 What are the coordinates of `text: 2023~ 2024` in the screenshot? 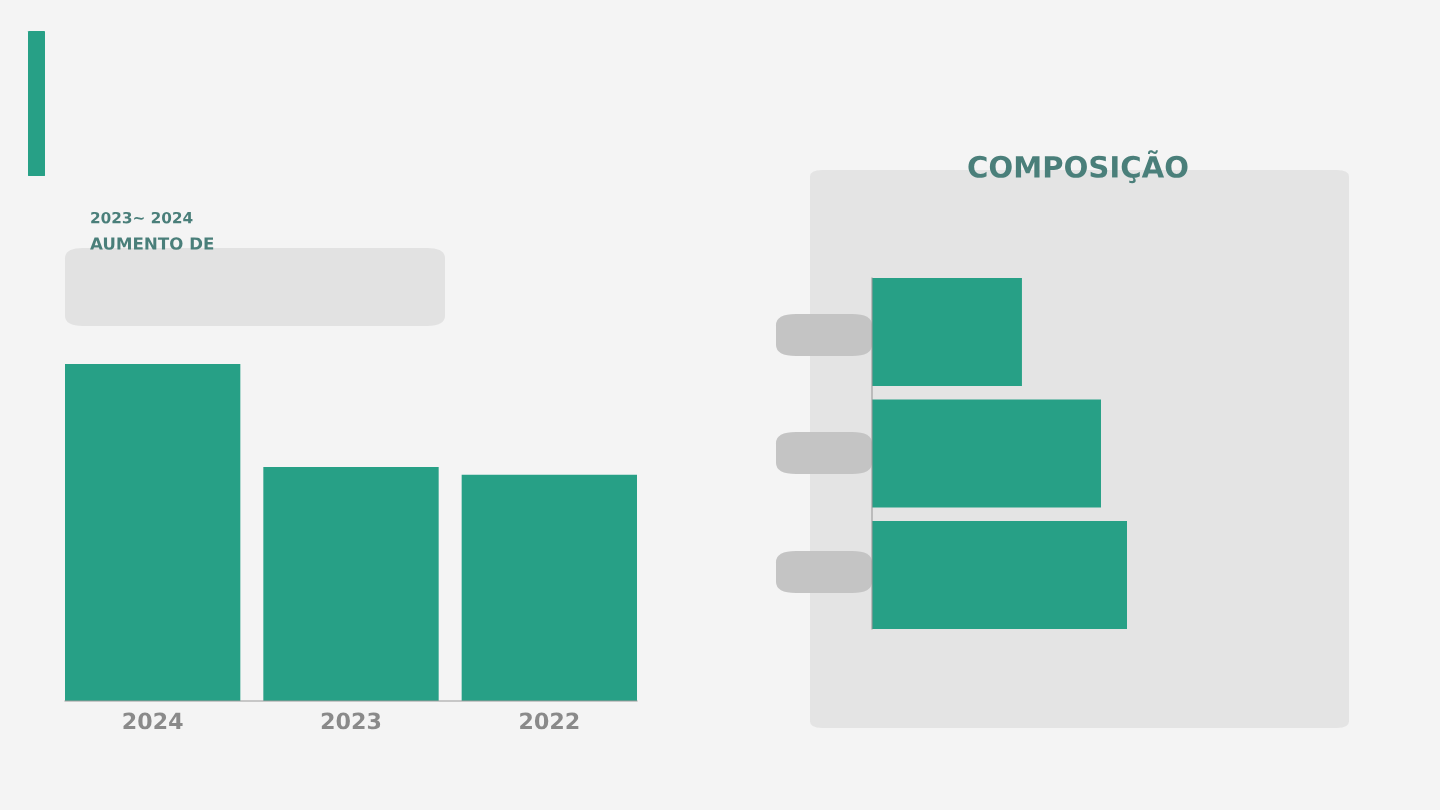 It's located at (142, 217).